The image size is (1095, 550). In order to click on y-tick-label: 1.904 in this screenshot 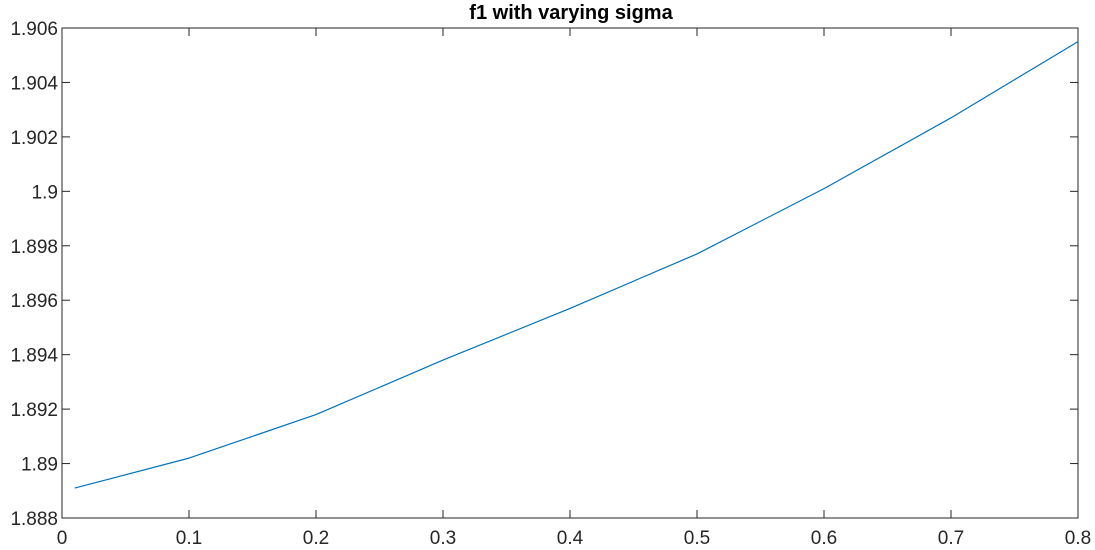, I will do `click(34, 83)`.